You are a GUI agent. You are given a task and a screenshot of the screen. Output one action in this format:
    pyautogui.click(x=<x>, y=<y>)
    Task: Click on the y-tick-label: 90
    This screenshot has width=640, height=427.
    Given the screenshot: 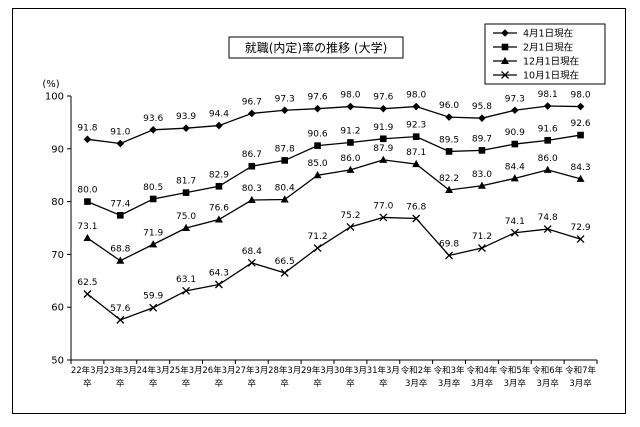 What is the action you would take?
    pyautogui.click(x=57, y=149)
    